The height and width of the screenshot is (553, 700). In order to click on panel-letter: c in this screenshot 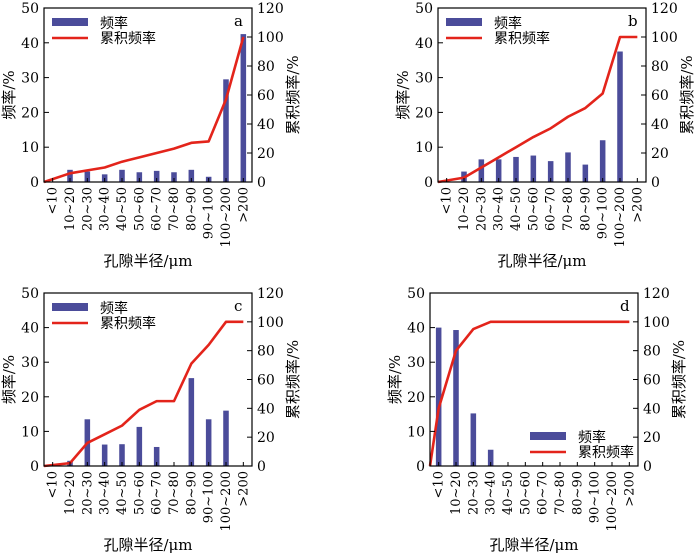, I will do `click(238, 306)`.